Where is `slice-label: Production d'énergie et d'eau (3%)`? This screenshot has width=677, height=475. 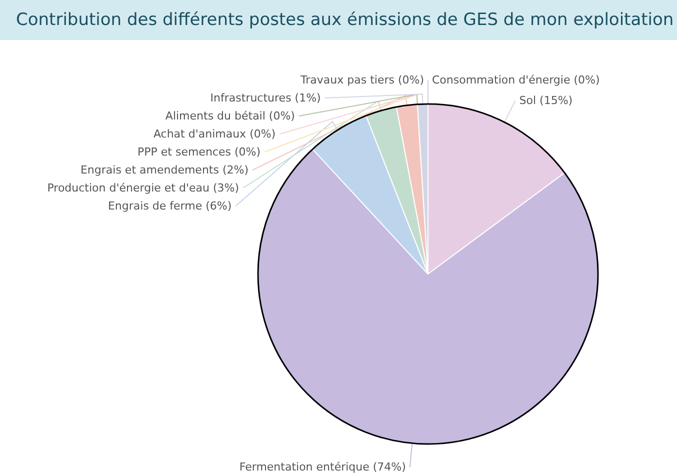
slice-label: Production d'énergie et d'eau (3%) is located at coordinates (143, 188).